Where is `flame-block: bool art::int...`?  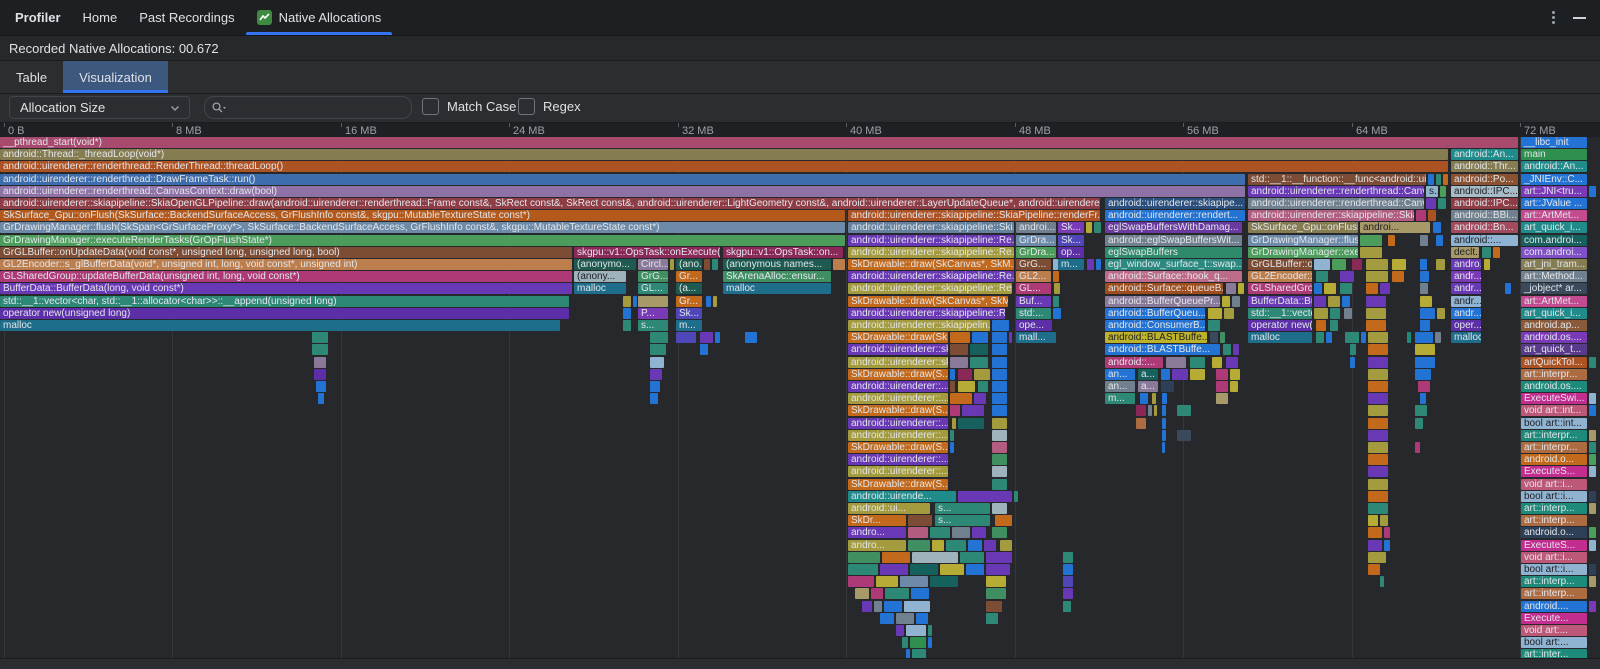
flame-block: bool art::int... is located at coordinates (1554, 423).